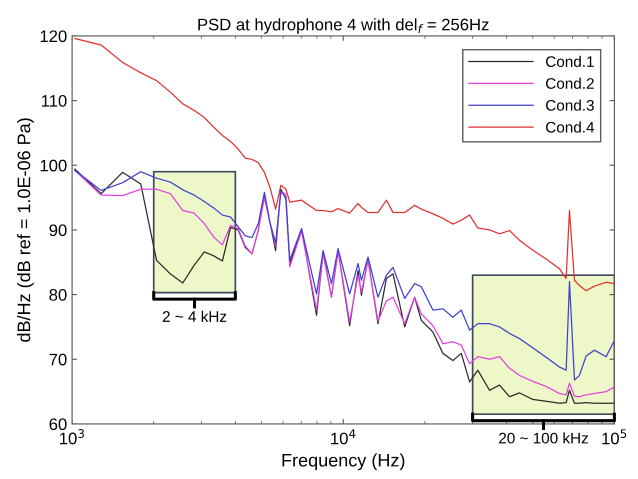  What do you see at coordinates (58, 294) in the screenshot?
I see `y-tick-label: 80` at bounding box center [58, 294].